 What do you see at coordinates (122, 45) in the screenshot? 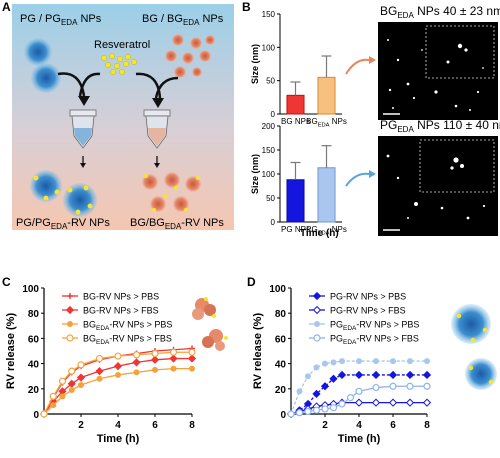
I see `resveratrol-label: Resveratrol` at bounding box center [122, 45].